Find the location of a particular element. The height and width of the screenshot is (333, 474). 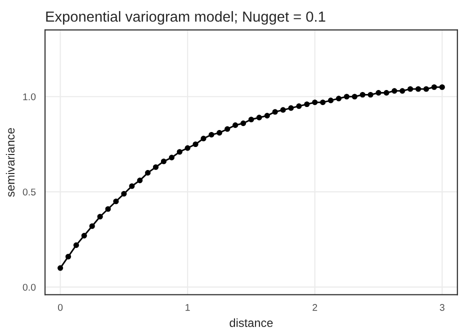

x-tick-label: 2 is located at coordinates (315, 307).